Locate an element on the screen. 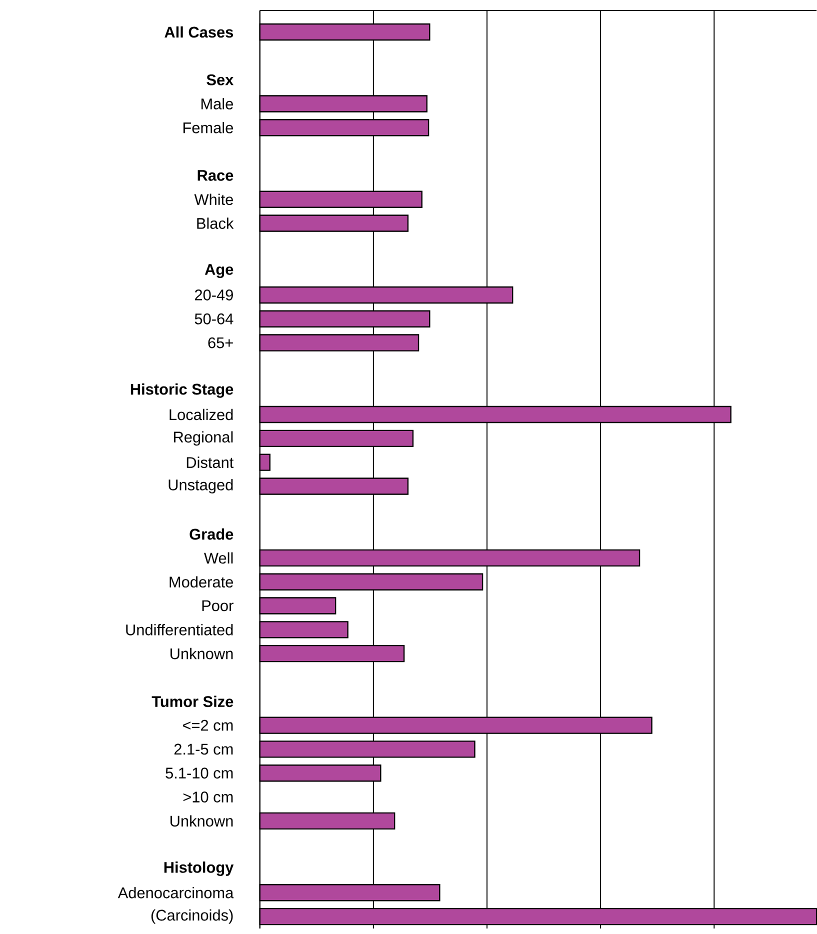  y-tick-label: Undifferentiated is located at coordinates (179, 630).